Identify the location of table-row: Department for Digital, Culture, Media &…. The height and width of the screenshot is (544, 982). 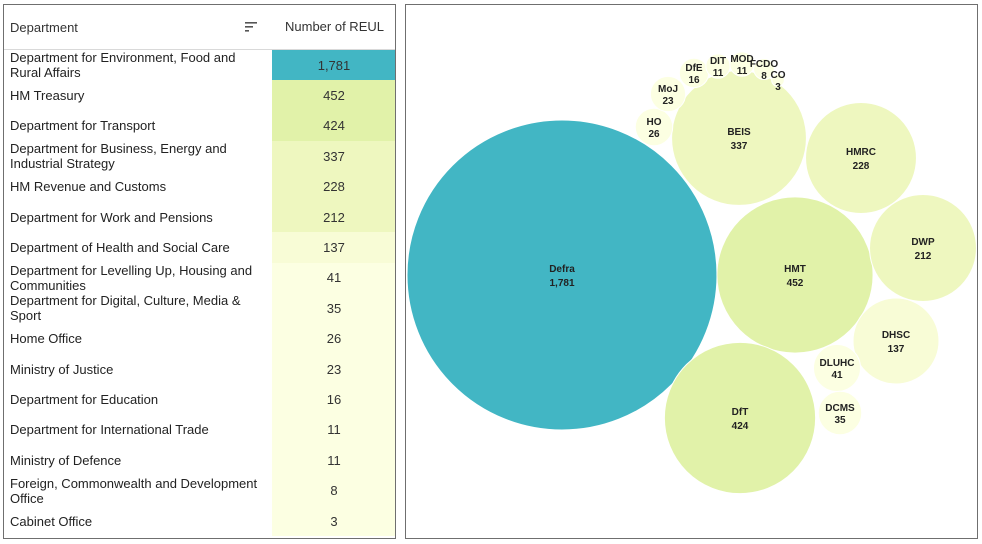
(199, 308).